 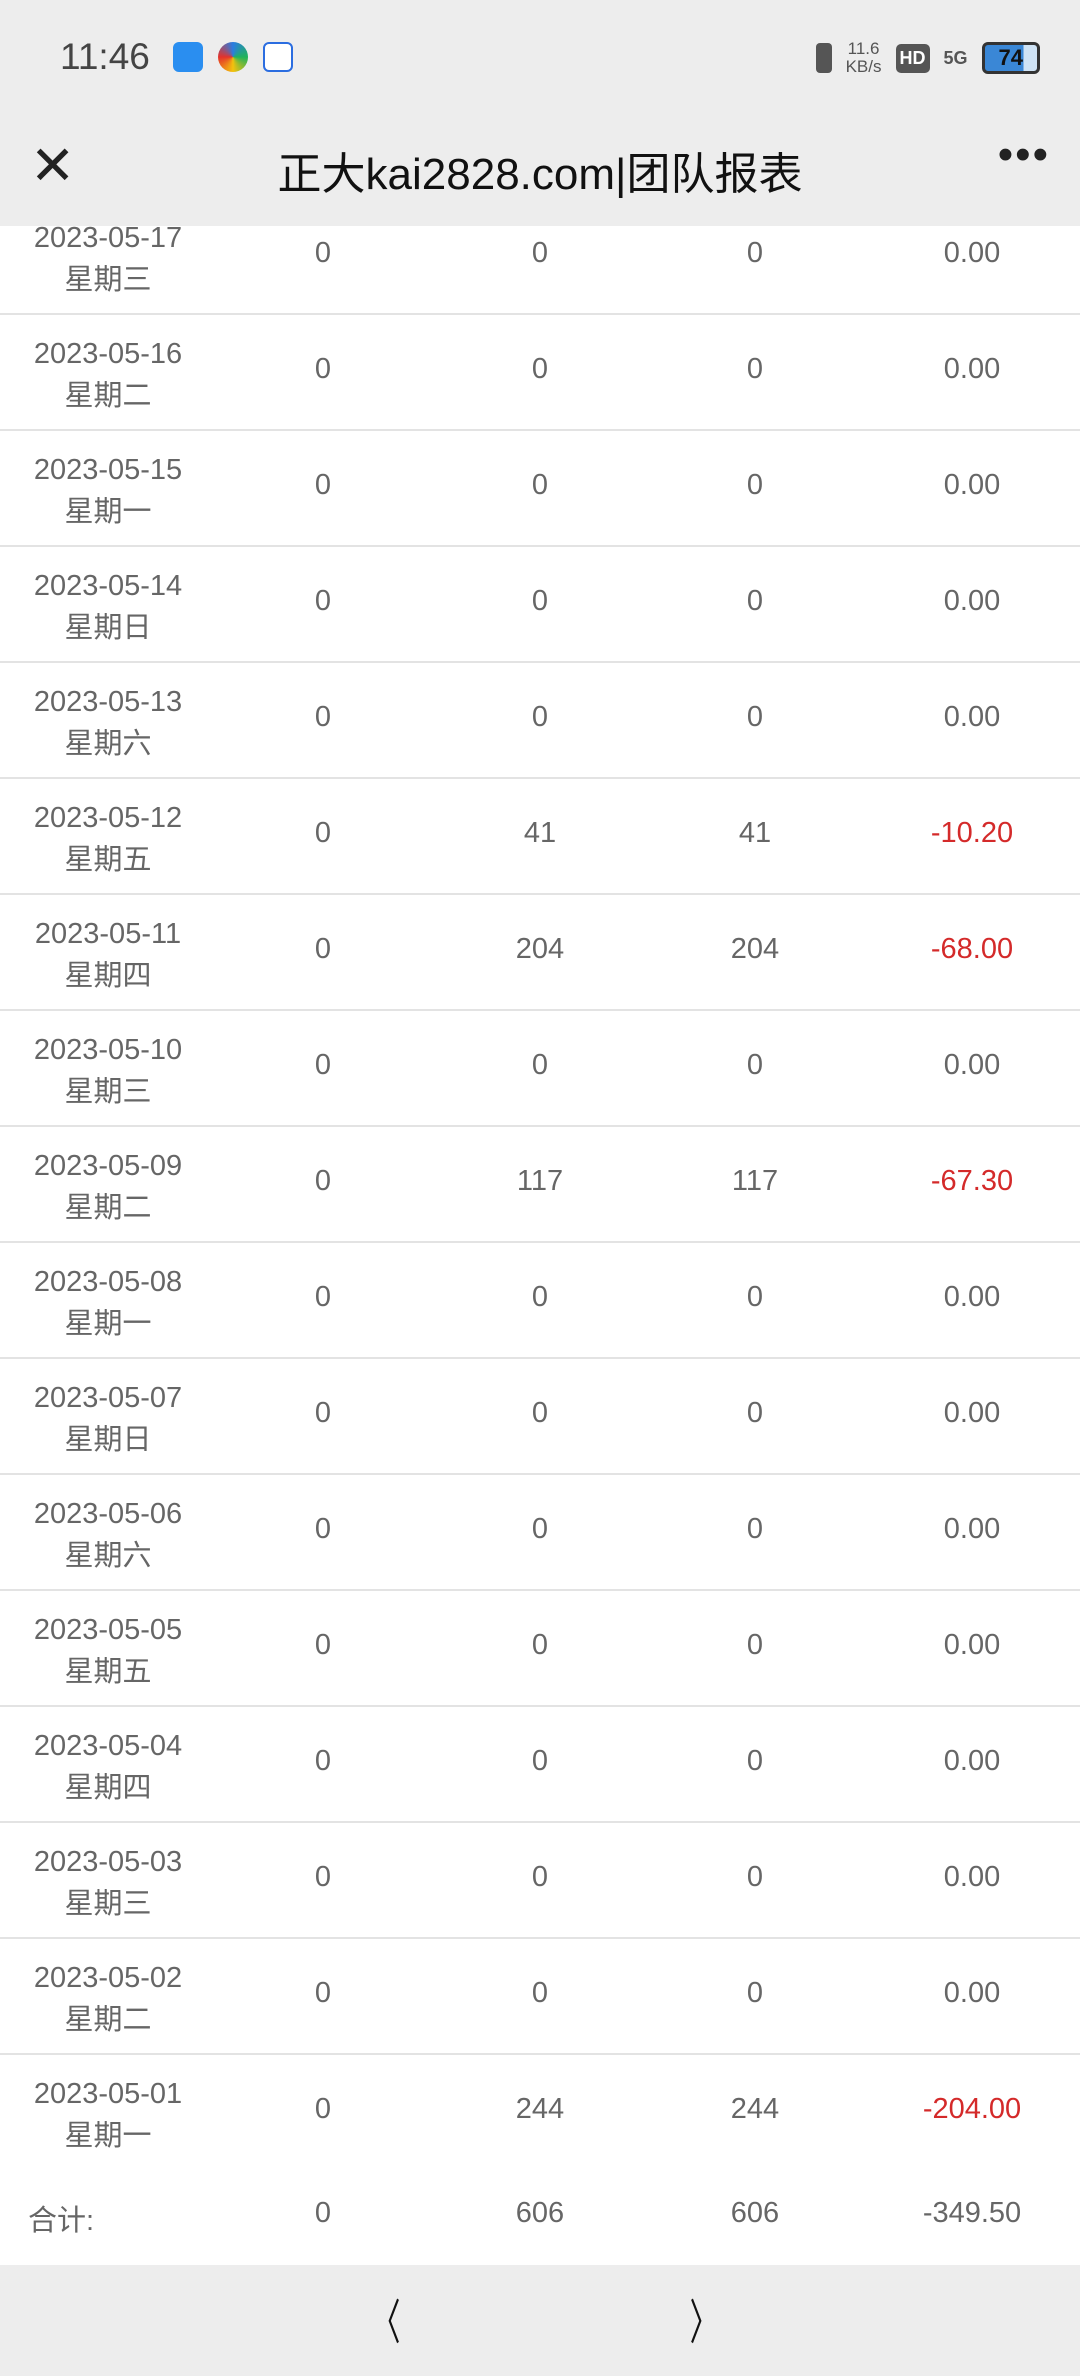 I want to click on value-cell-c3: 244, so click(x=755, y=2109).